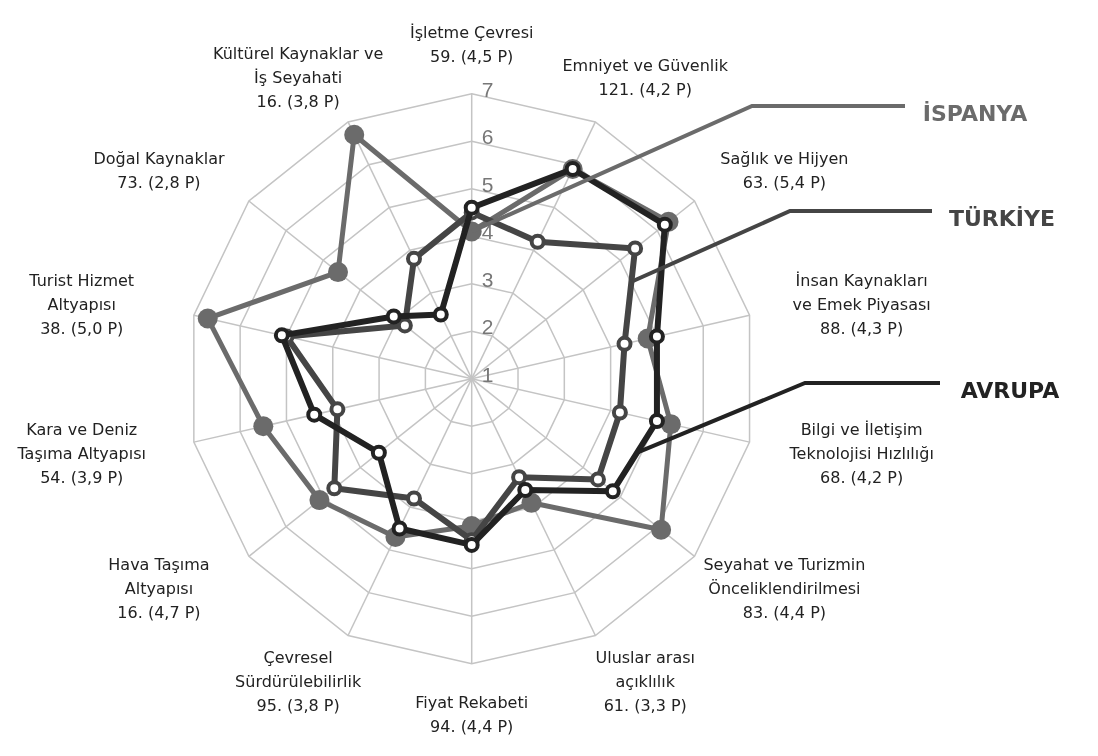 The image size is (1098, 756). I want to click on spoke-label: Kültürel Kaynaklar ve İş Seyahati 16. (3,8 P), so click(298, 77).